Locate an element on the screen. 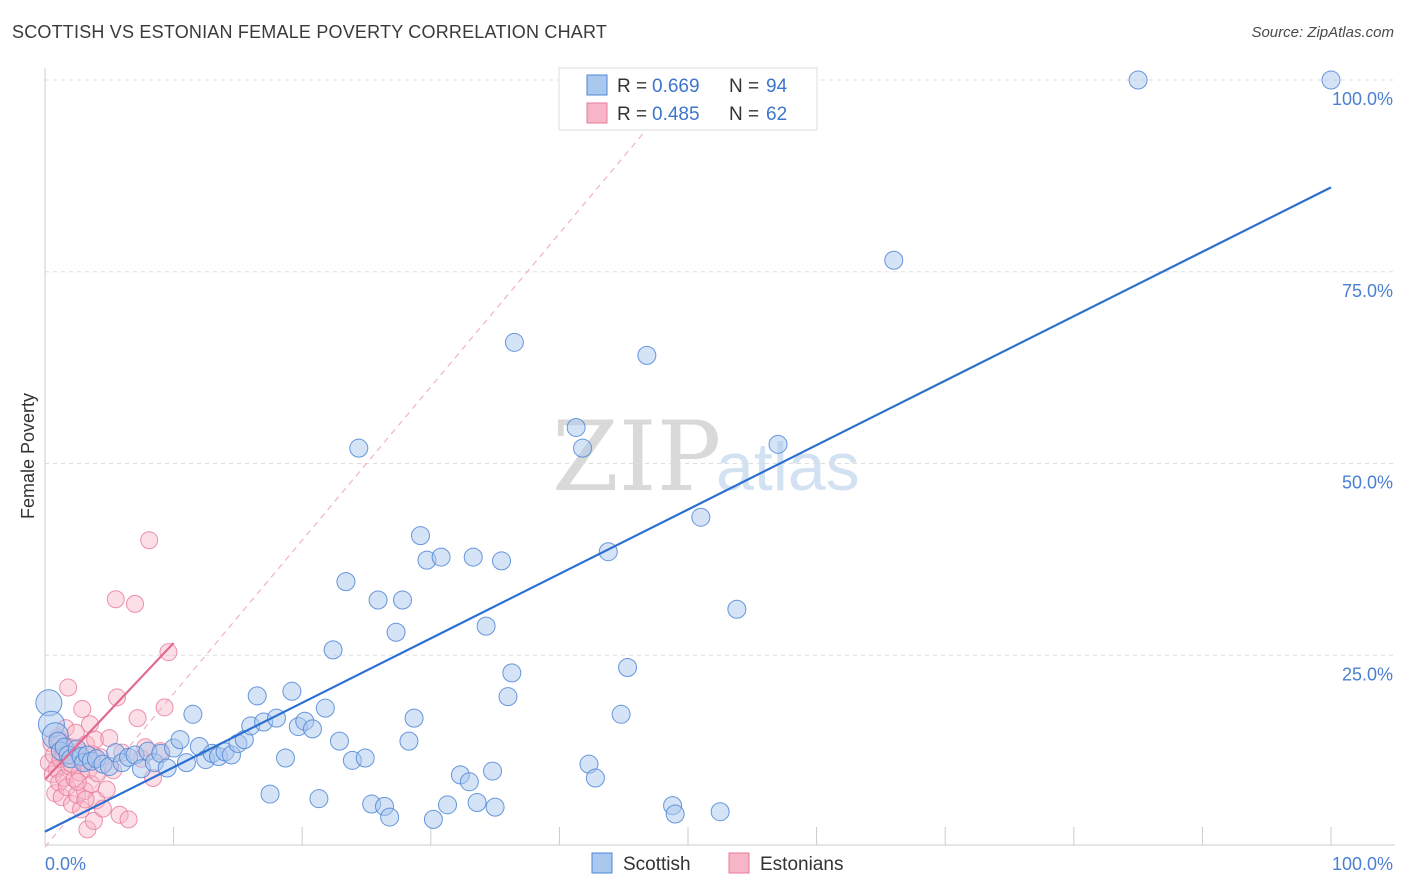 The width and height of the screenshot is (1406, 892). estonian-points is located at coordinates (108, 685).